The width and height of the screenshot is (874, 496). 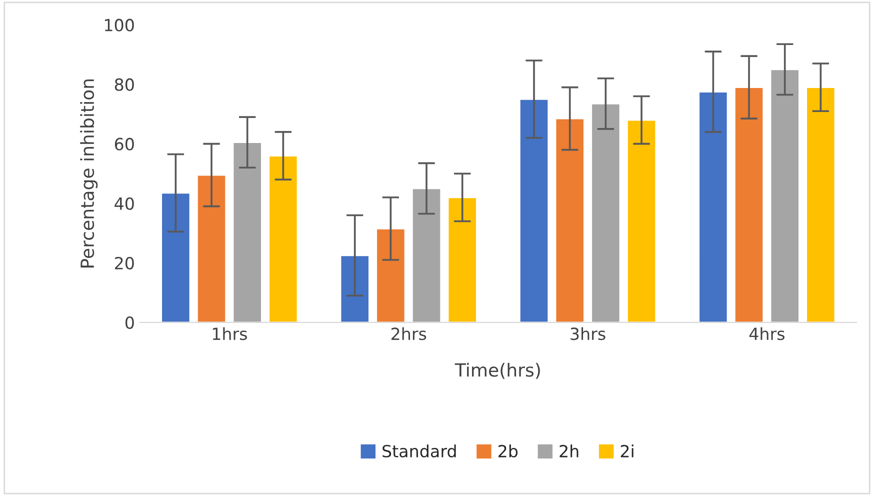 What do you see at coordinates (229, 333) in the screenshot?
I see `x-tick-label: 1hrs` at bounding box center [229, 333].